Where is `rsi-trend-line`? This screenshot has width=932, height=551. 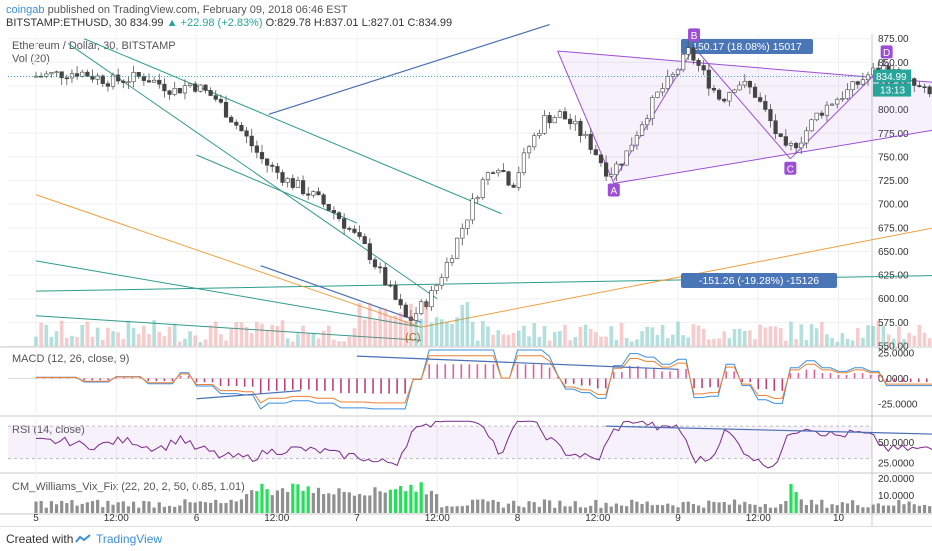
rsi-trend-line is located at coordinates (768, 430).